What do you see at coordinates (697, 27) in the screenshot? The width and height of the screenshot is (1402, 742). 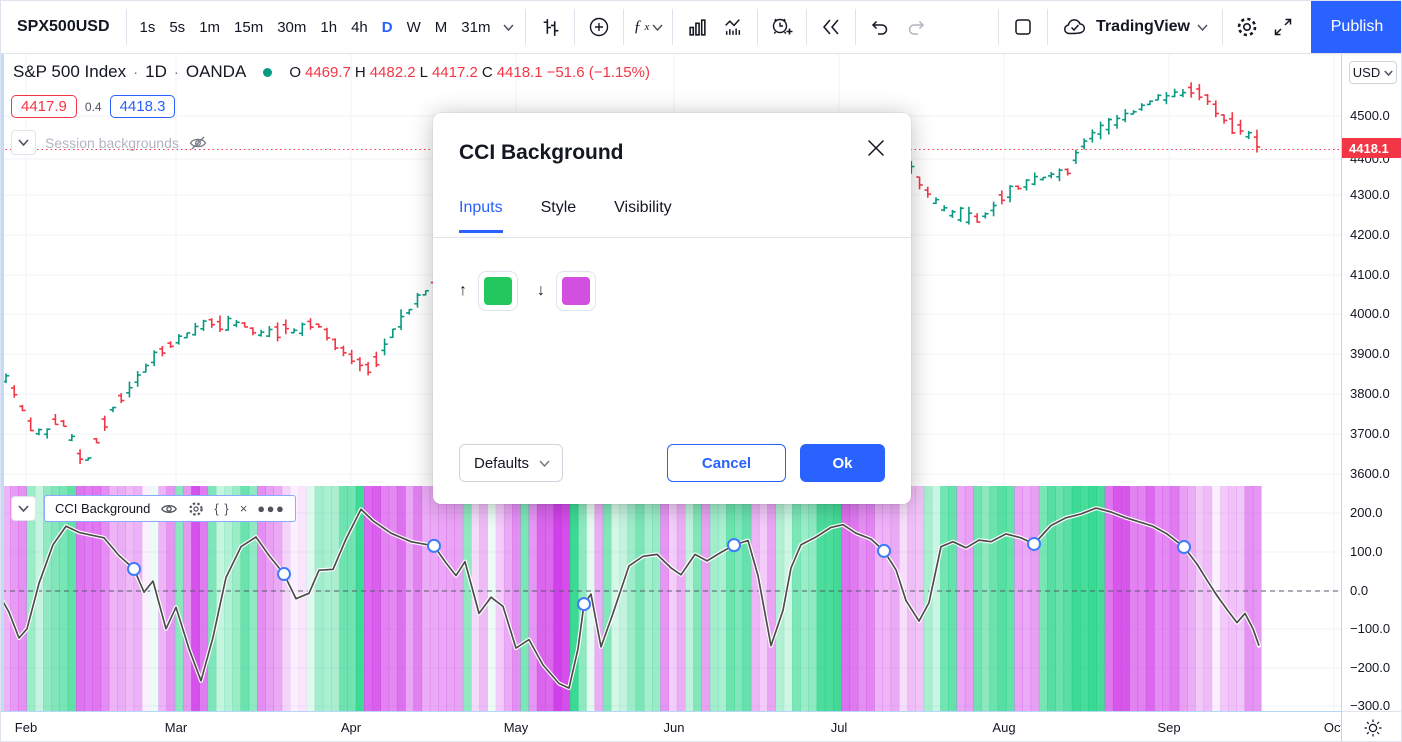 I see `indicator-templates-icon` at bounding box center [697, 27].